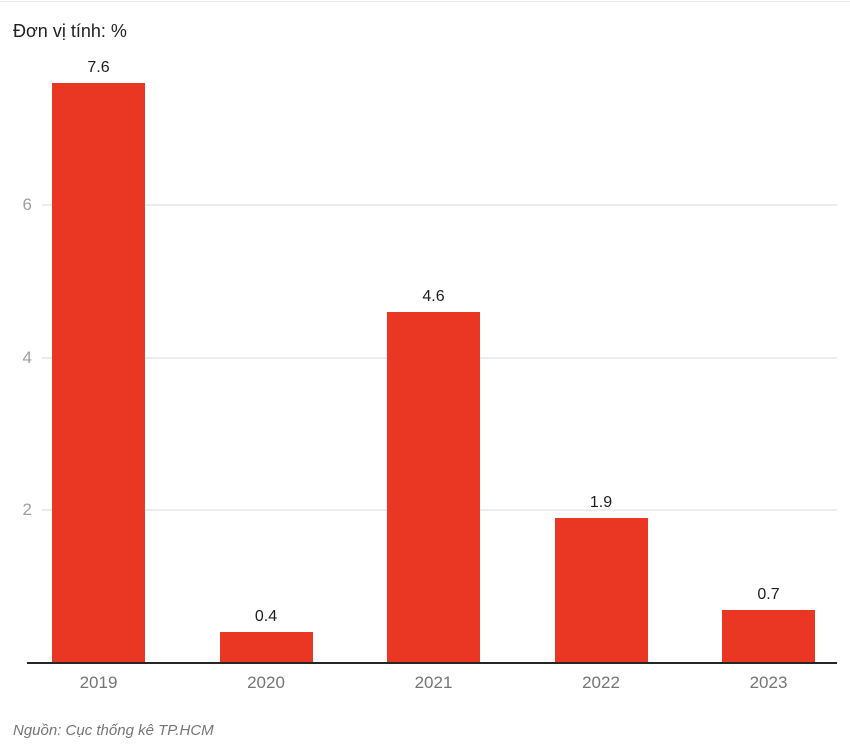 The width and height of the screenshot is (850, 751). Describe the element at coordinates (601, 682) in the screenshot. I see `x-axis-tick-label: 2022` at that location.